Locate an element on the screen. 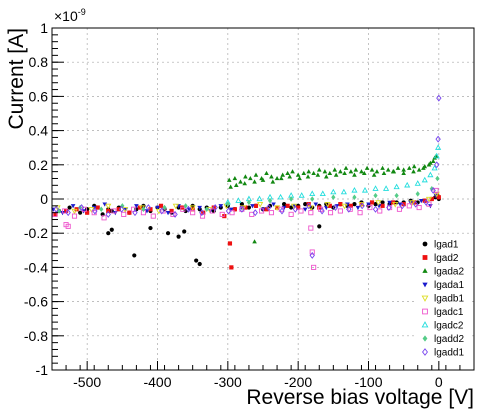  legend-marker-lgadc1 is located at coordinates (425, 311).